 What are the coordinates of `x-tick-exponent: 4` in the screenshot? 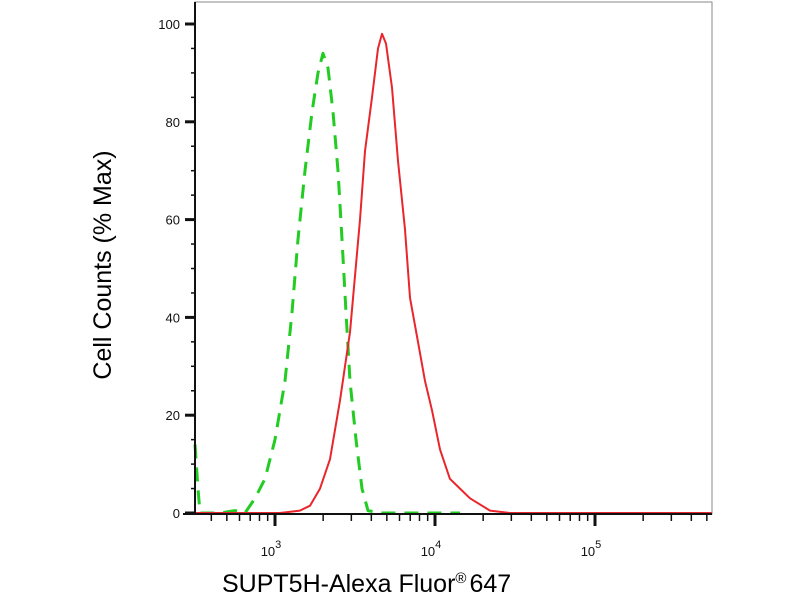 It's located at (438, 545).